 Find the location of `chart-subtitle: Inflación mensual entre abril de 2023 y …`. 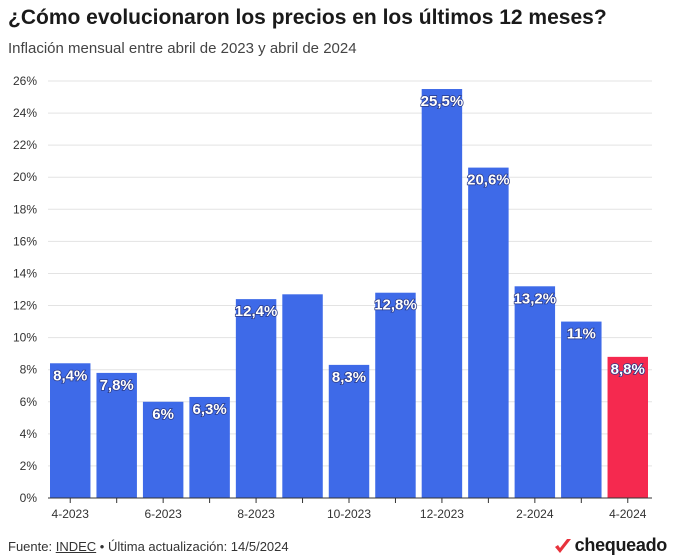

chart-subtitle: Inflación mensual entre abril de 2023 y … is located at coordinates (182, 48).